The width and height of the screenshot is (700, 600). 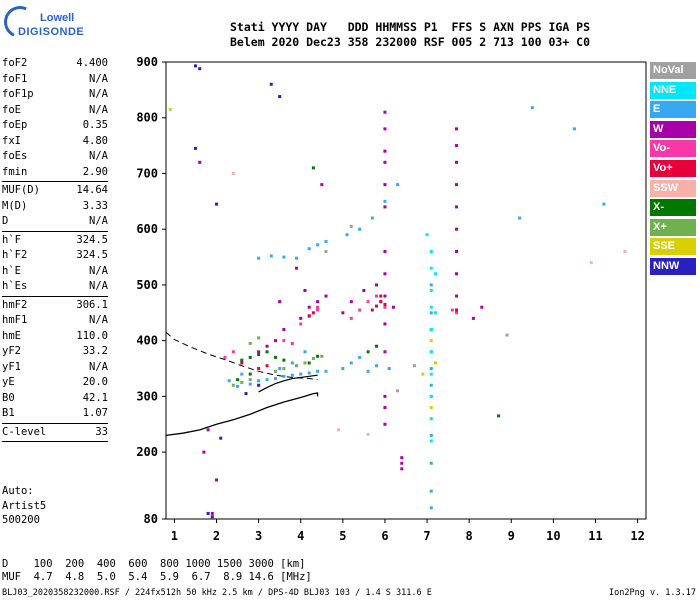 I want to click on param-row: foEp 0.35, so click(x=55, y=126).